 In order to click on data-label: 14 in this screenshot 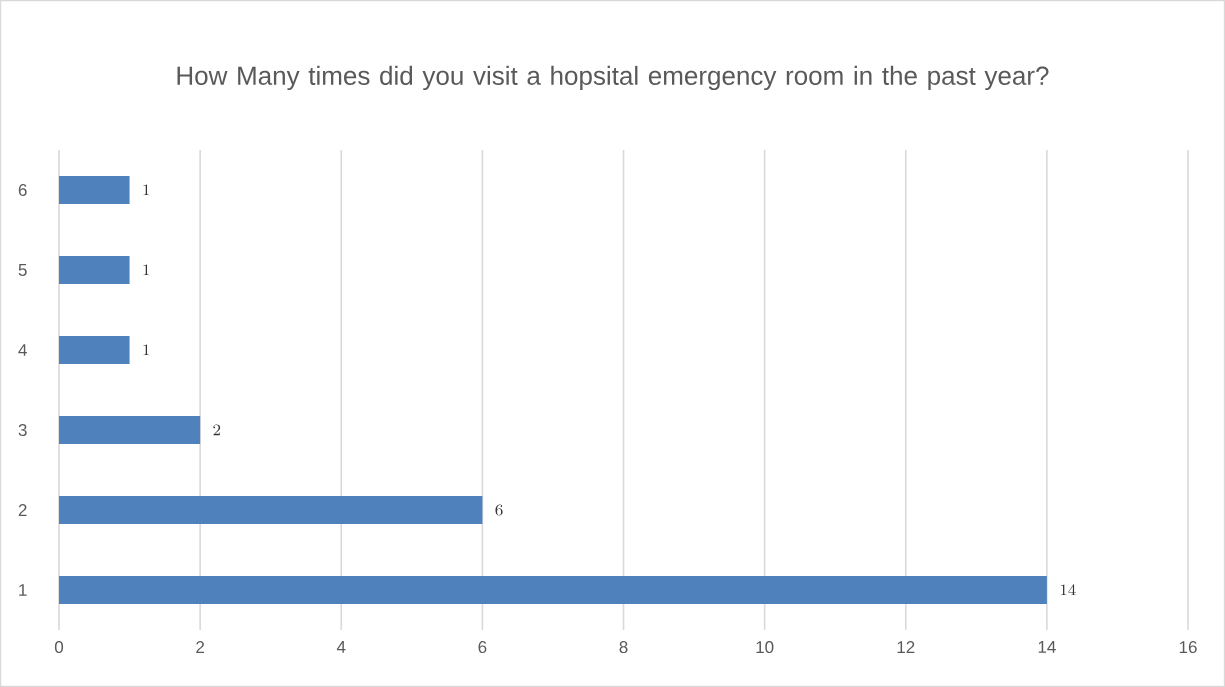, I will do `click(1068, 590)`.